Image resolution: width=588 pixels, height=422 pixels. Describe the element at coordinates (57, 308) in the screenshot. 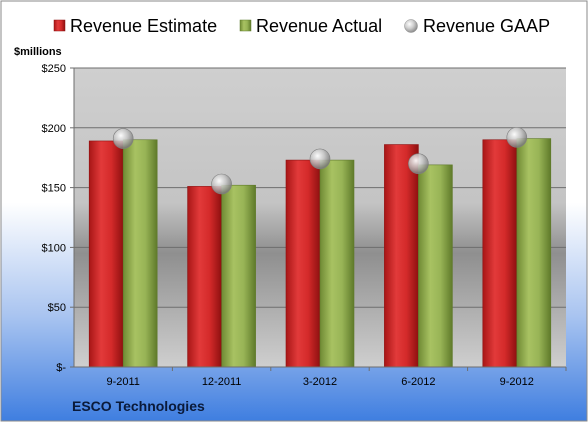

I see `y-tick-label: $50` at that location.